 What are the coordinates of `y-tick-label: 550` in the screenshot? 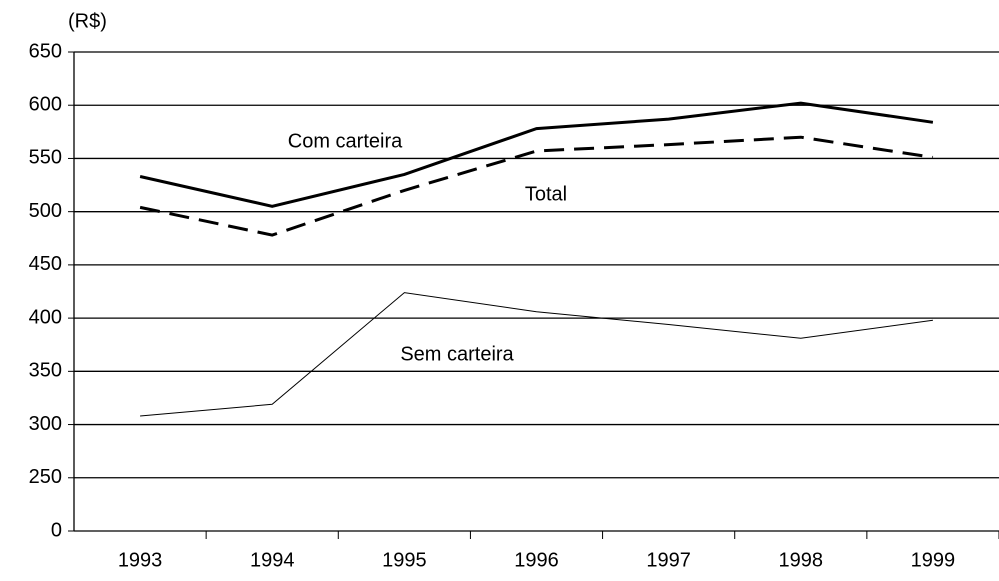 It's located at (45, 158).